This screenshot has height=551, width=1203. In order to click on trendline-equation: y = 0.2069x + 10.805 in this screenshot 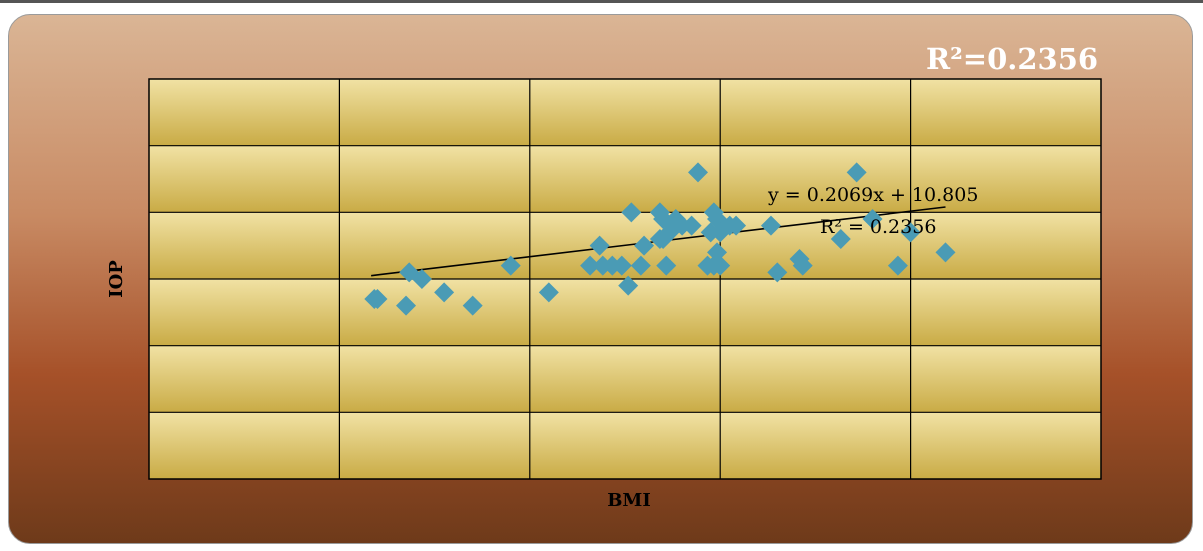, I will do `click(872, 195)`.